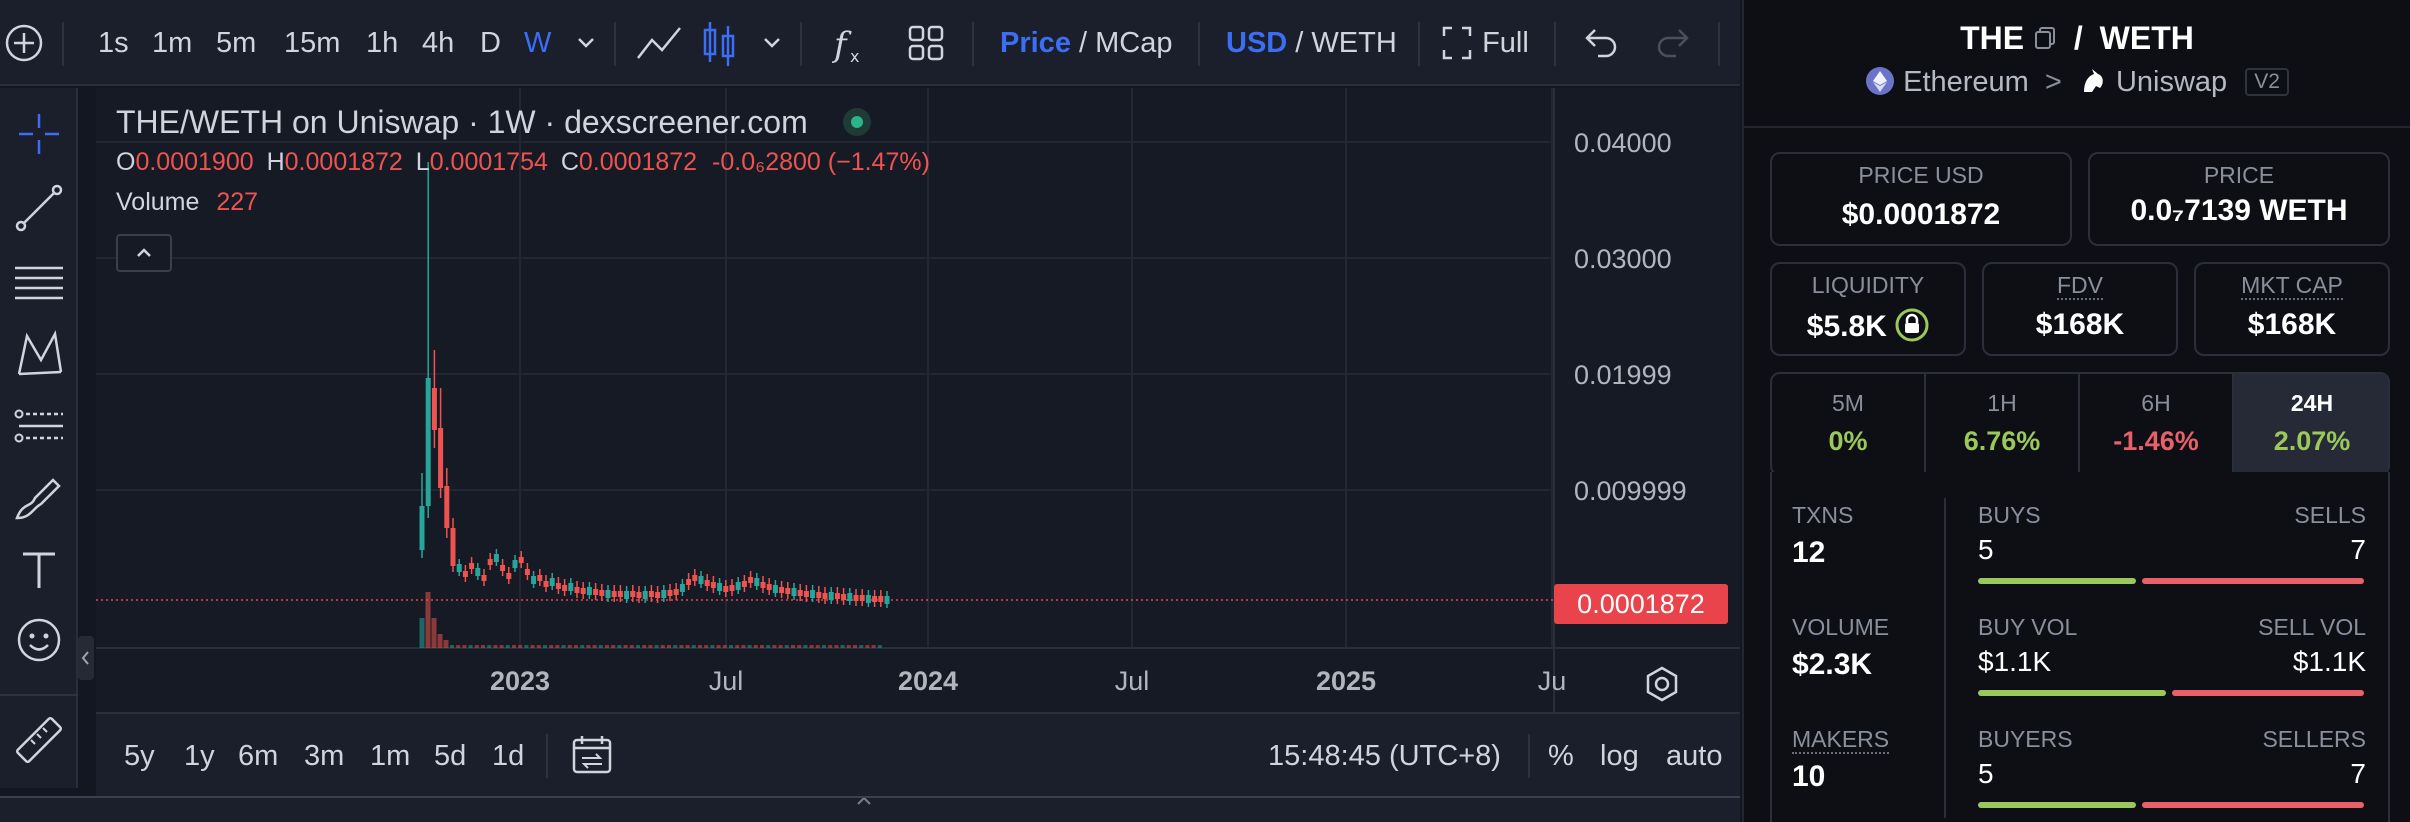  Describe the element at coordinates (2312, 441) in the screenshot. I see `tab-24h-value: 2.07%` at that location.